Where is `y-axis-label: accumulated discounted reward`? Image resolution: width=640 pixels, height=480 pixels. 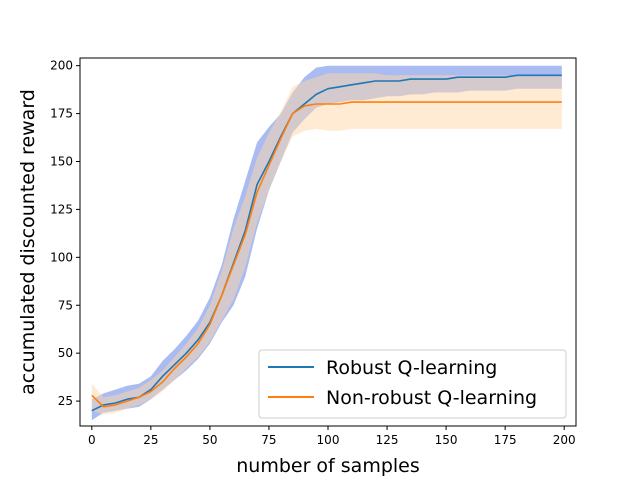 y-axis-label: accumulated discounted reward is located at coordinates (28, 242).